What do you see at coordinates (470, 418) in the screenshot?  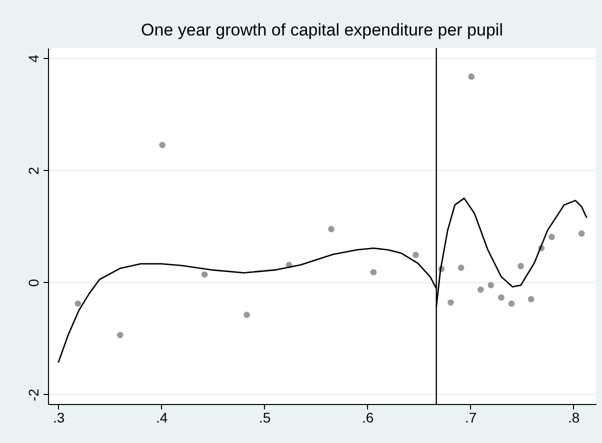 I see `x-tick-label: .7` at bounding box center [470, 418].